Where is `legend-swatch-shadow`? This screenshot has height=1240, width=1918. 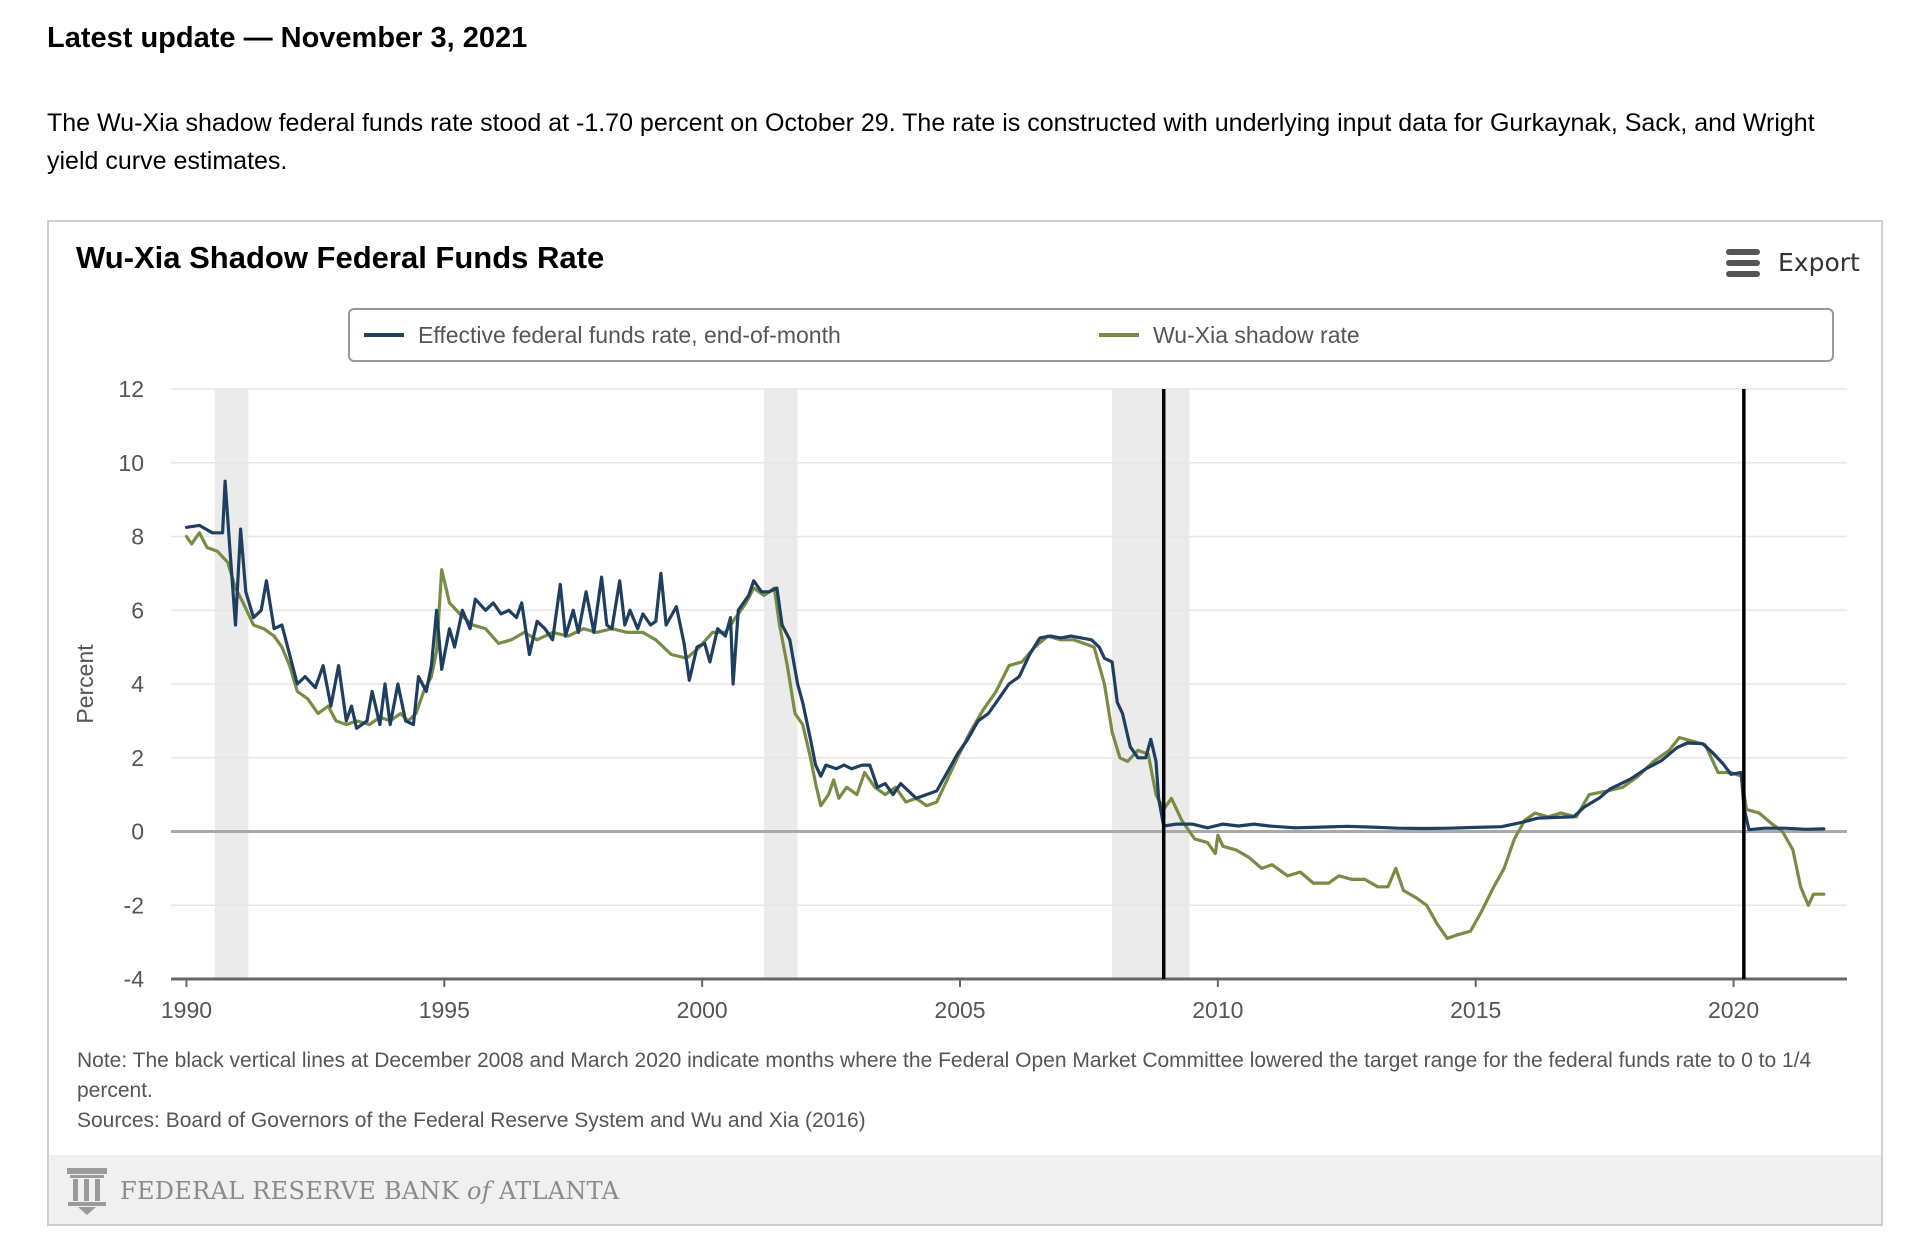
legend-swatch-shadow is located at coordinates (1119, 335).